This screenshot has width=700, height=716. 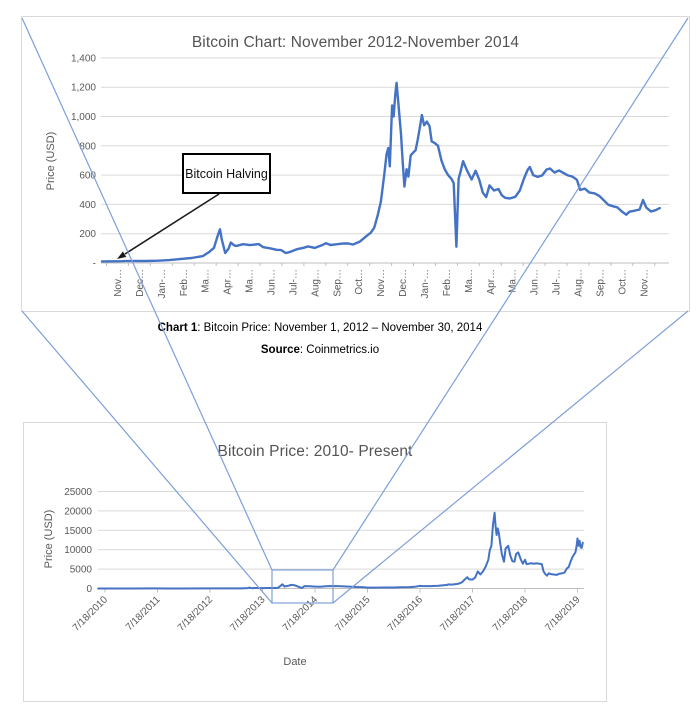 I want to click on price-line, so click(x=340, y=550).